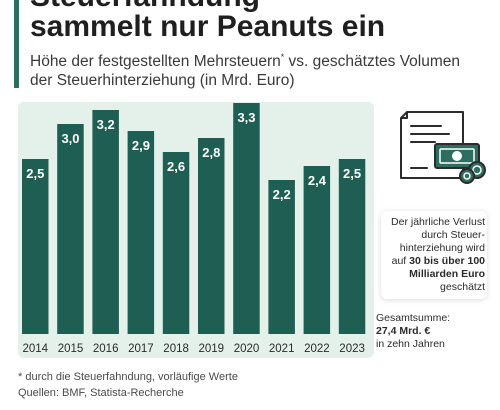 The width and height of the screenshot is (500, 410). I want to click on title-accent-bar, so click(16, 44).